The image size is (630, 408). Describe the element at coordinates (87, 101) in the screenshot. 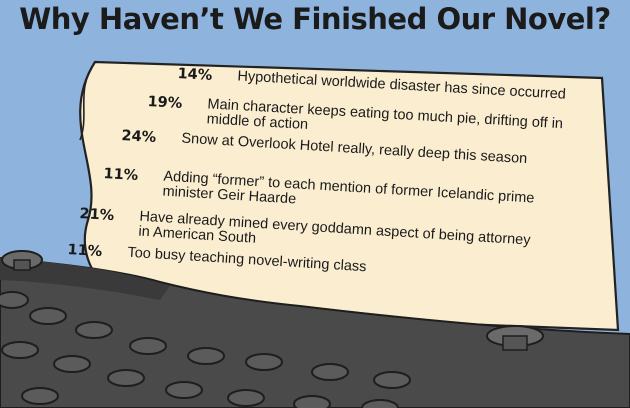

I see `paper-curl` at that location.